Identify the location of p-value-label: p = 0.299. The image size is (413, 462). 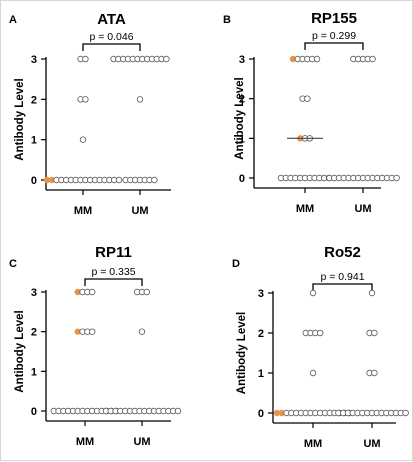
(334, 36).